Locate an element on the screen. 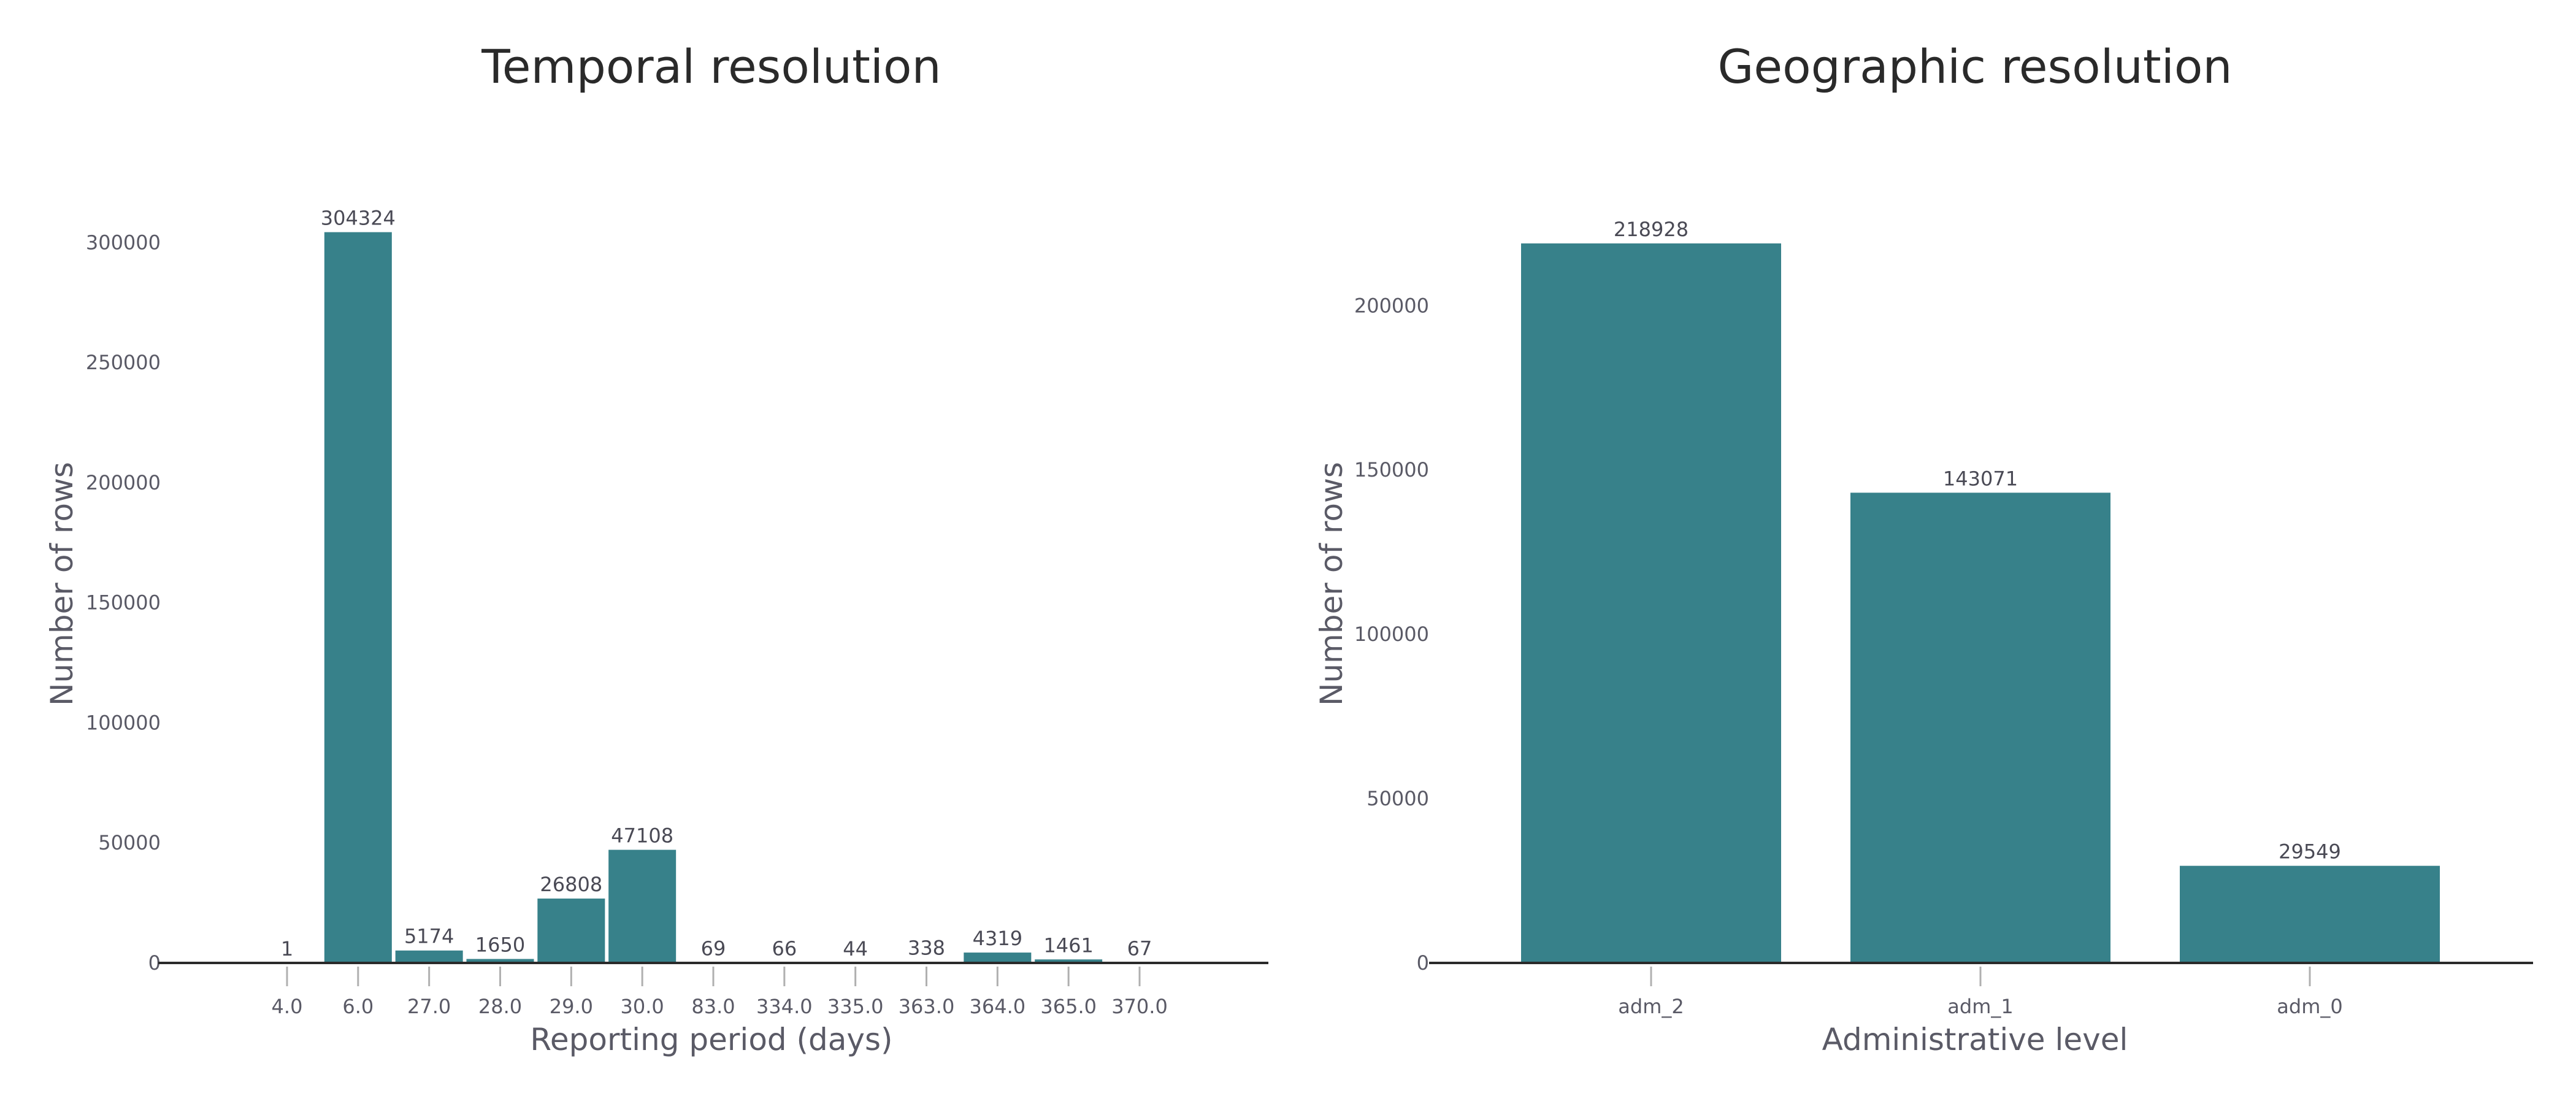  y-ticks-group: 0 50000 100000 150000 200000 is located at coordinates (1391, 634).